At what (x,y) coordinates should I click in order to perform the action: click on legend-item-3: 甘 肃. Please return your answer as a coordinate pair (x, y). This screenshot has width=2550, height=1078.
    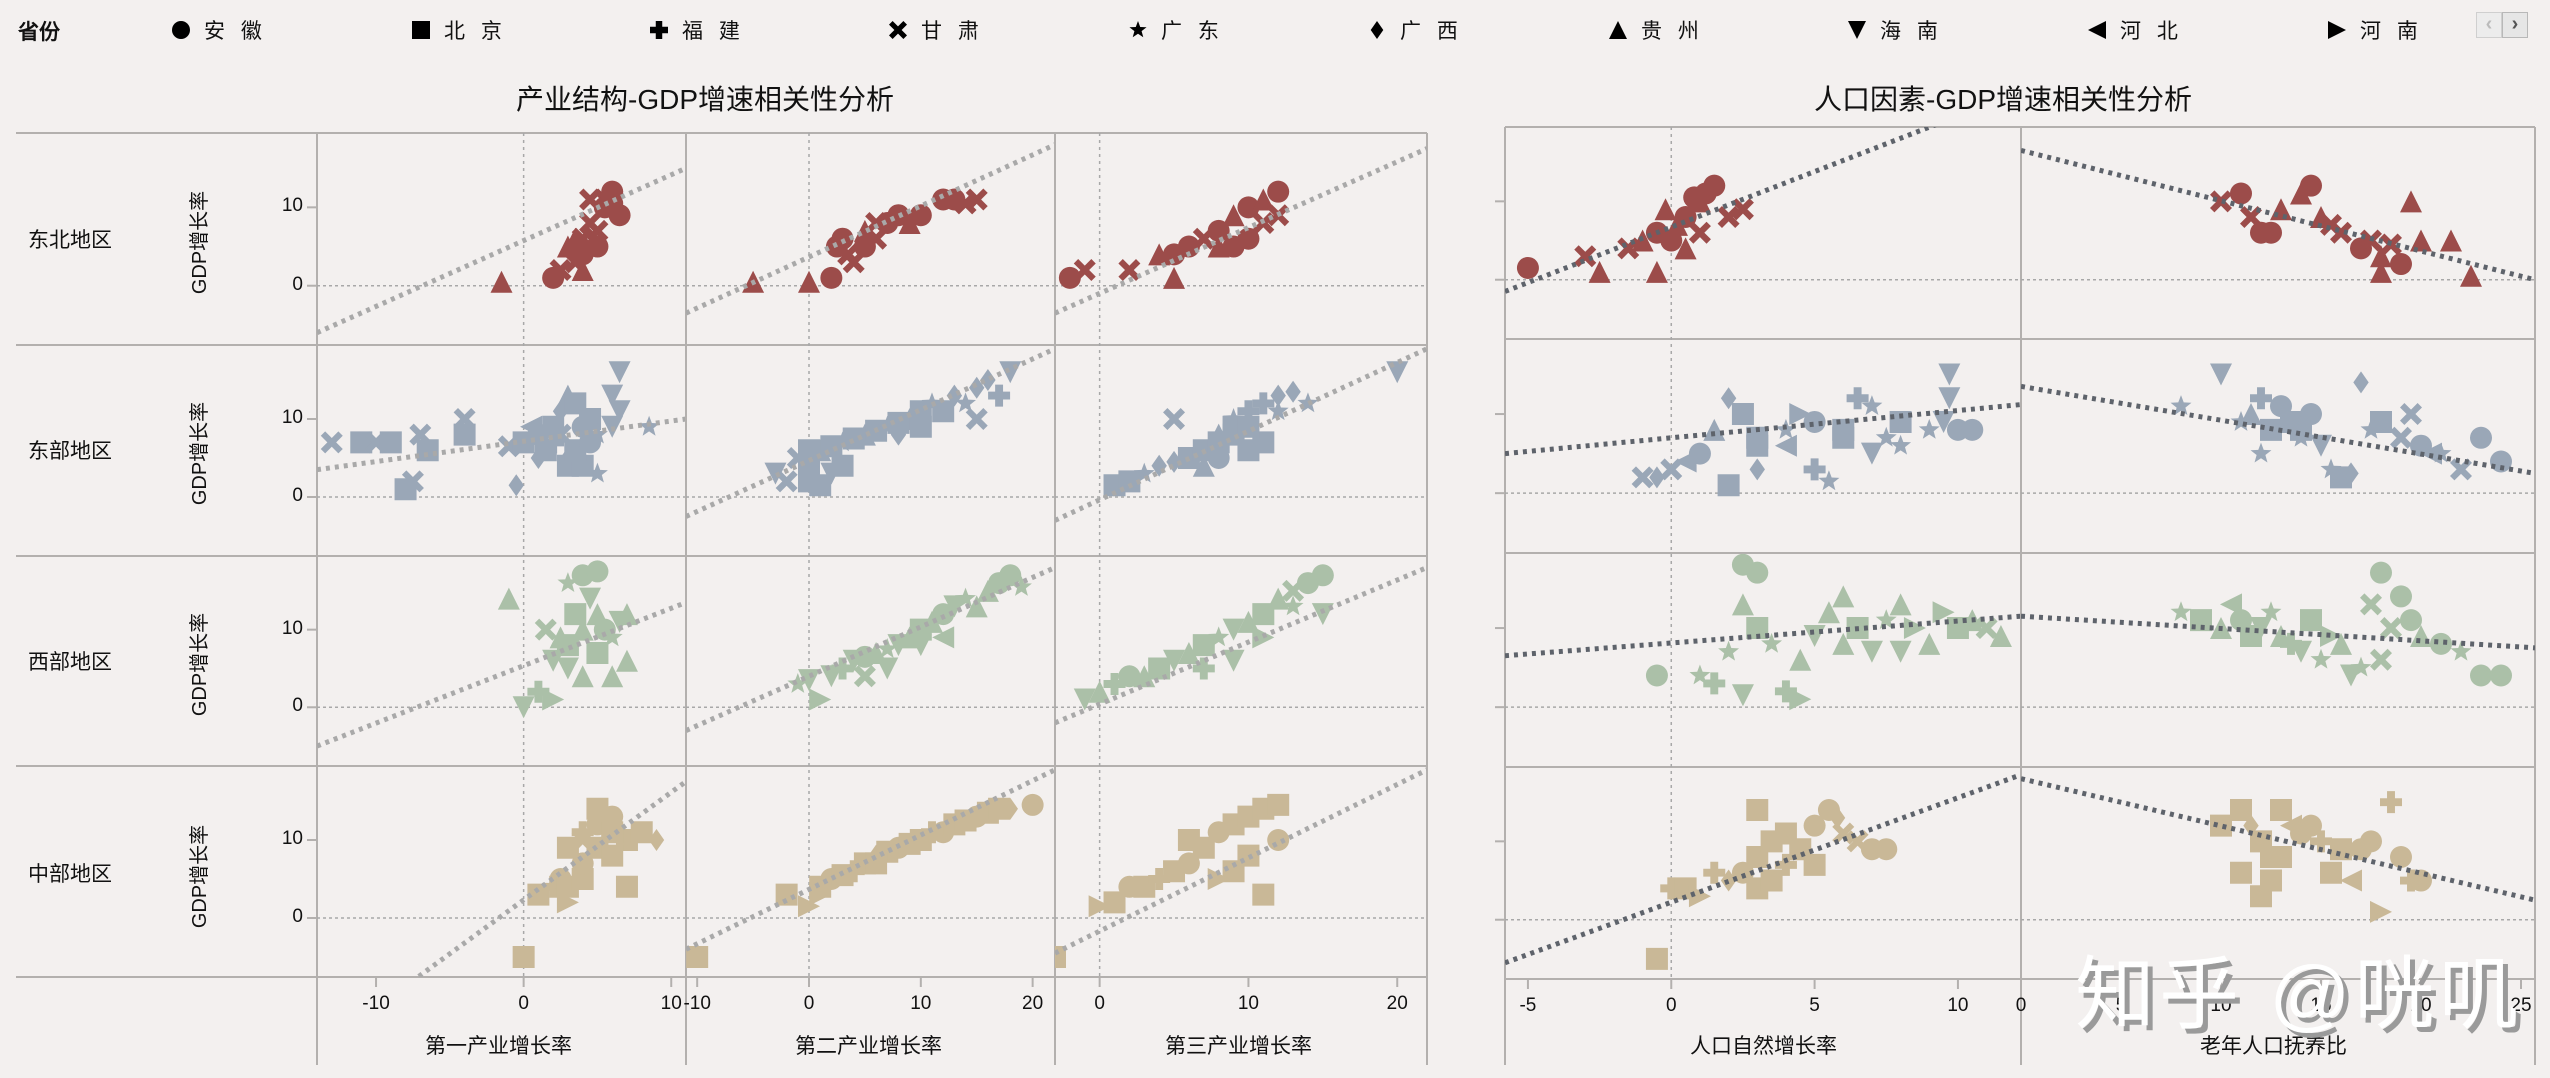
    Looking at the image, I should click on (935, 30).